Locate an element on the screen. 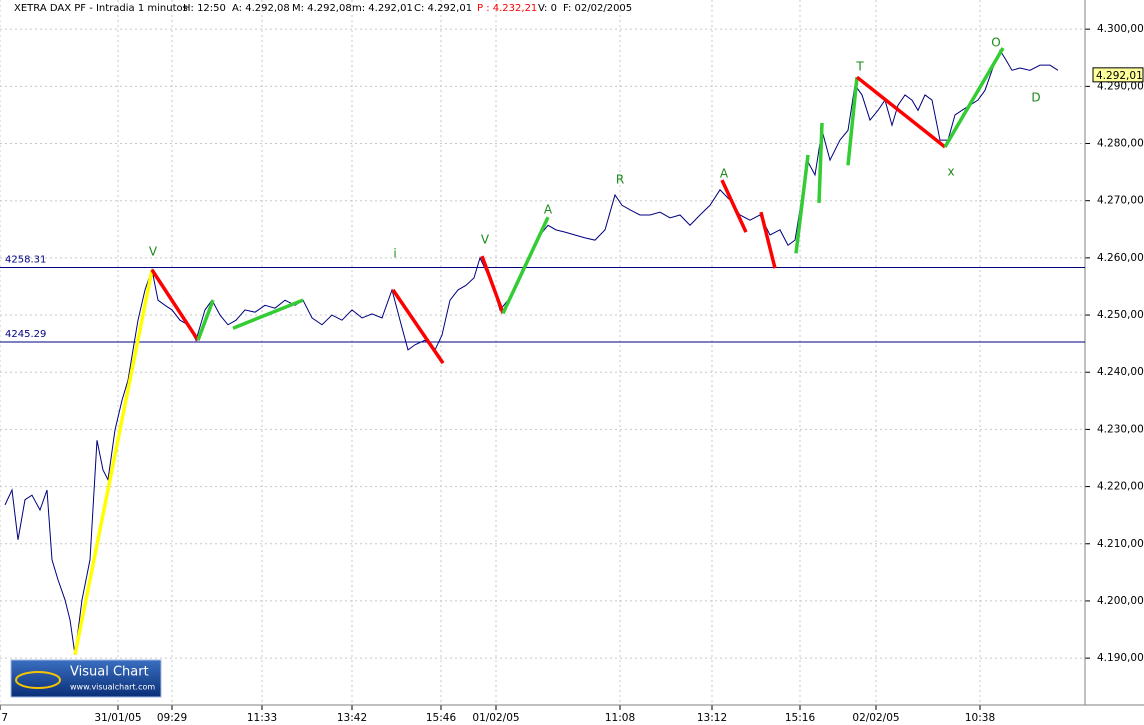 The height and width of the screenshot is (725, 1144). last-price-label: 4.292,01 is located at coordinates (1119, 76).